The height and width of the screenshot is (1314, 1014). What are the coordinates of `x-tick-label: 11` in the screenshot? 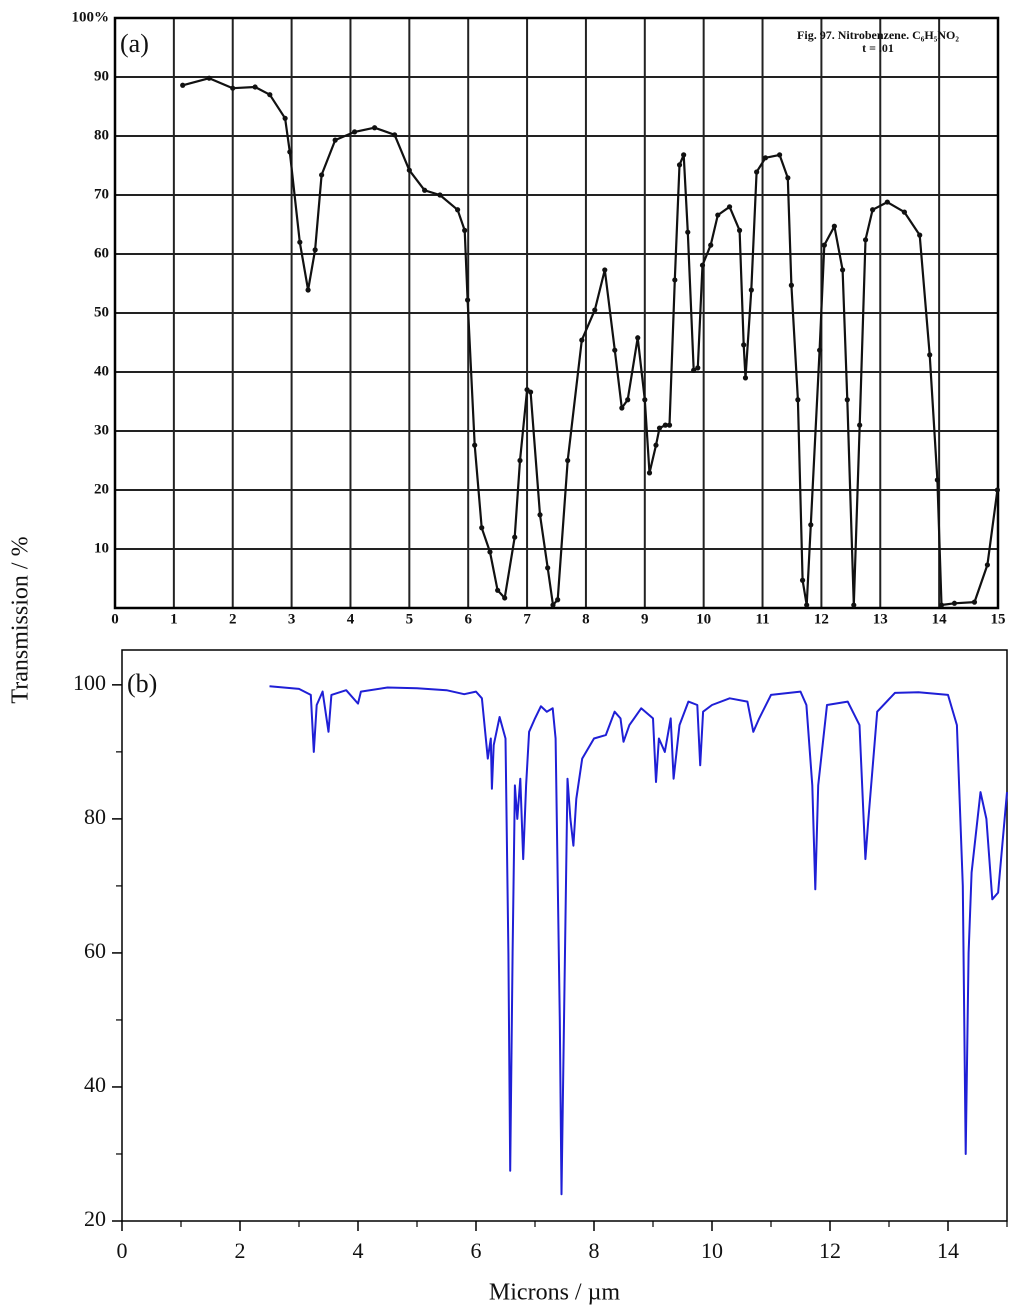 It's located at (762, 619).